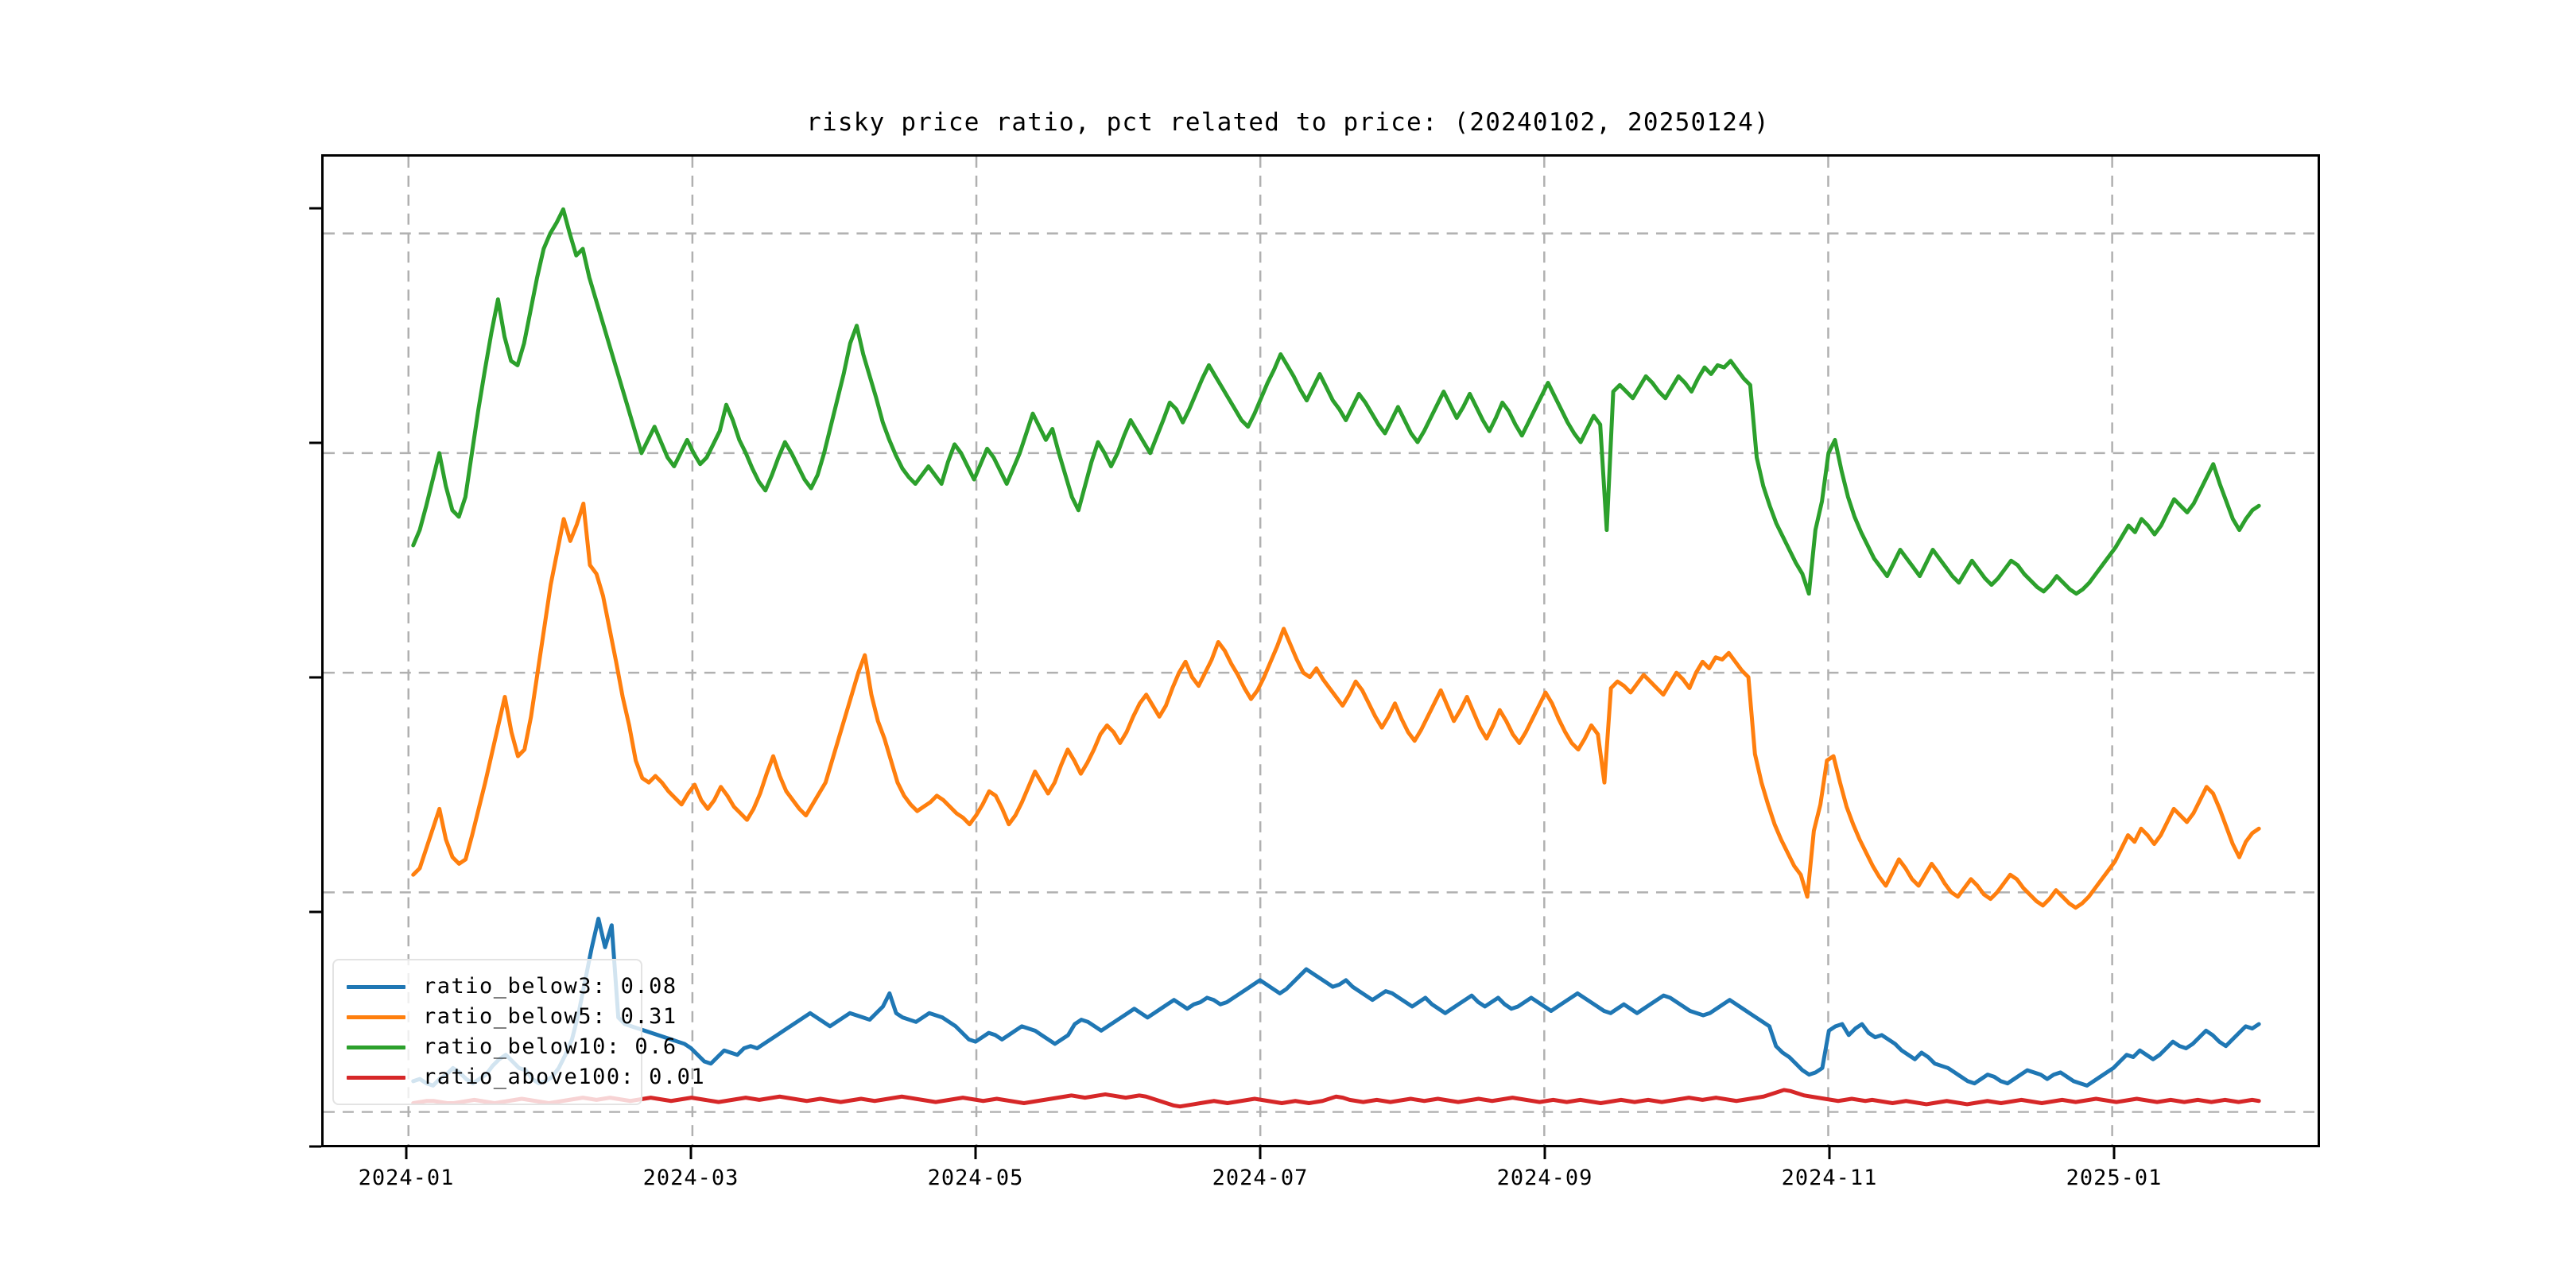  Describe the element at coordinates (550, 1016) in the screenshot. I see `legend-label-ratio-below5: ratio_below5: 0.31` at that location.